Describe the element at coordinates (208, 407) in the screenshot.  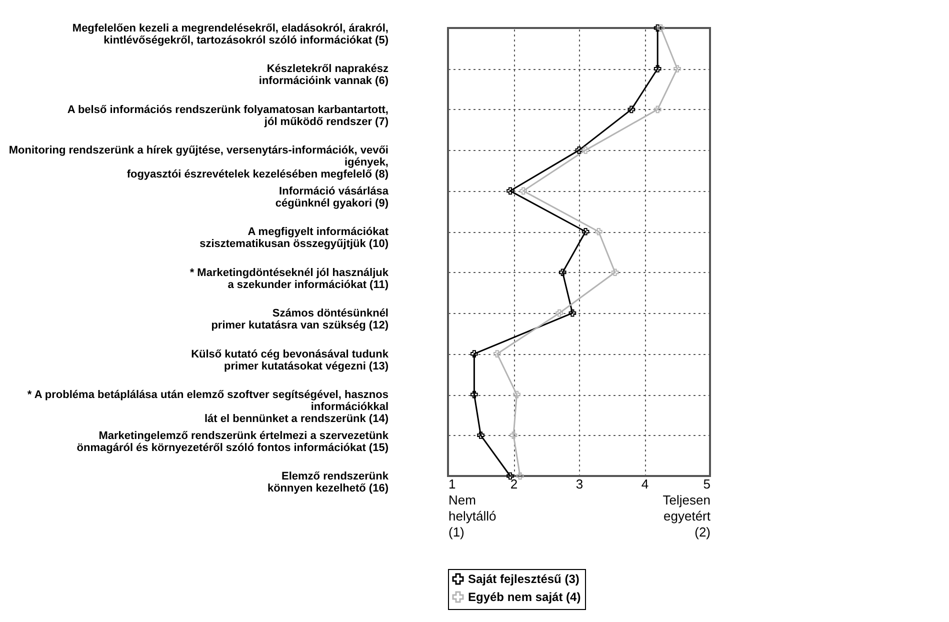
I see `y-tick-label: * A probléma betáplálása után elemző szoftver segítségével, hasznos információkkal lát el bennünket a rendszerünk (14)` at that location.